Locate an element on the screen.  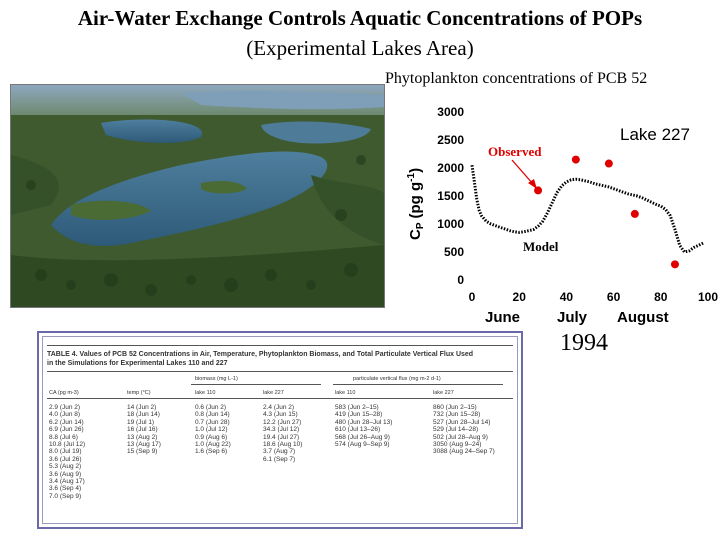
y-tick-labels: 0 500 1000 1500 2000 2500 3000 is located at coordinates (450, 196).